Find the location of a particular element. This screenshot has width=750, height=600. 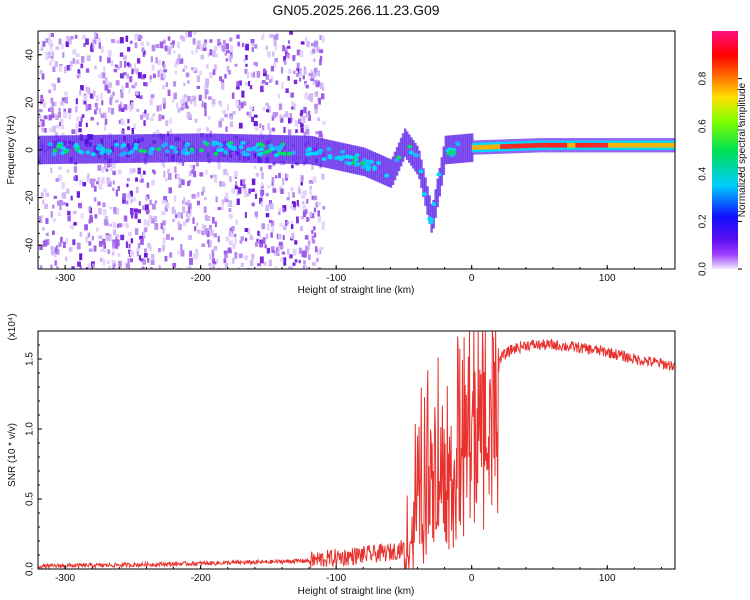

x-tick-label: -300 is located at coordinates (65, 578).